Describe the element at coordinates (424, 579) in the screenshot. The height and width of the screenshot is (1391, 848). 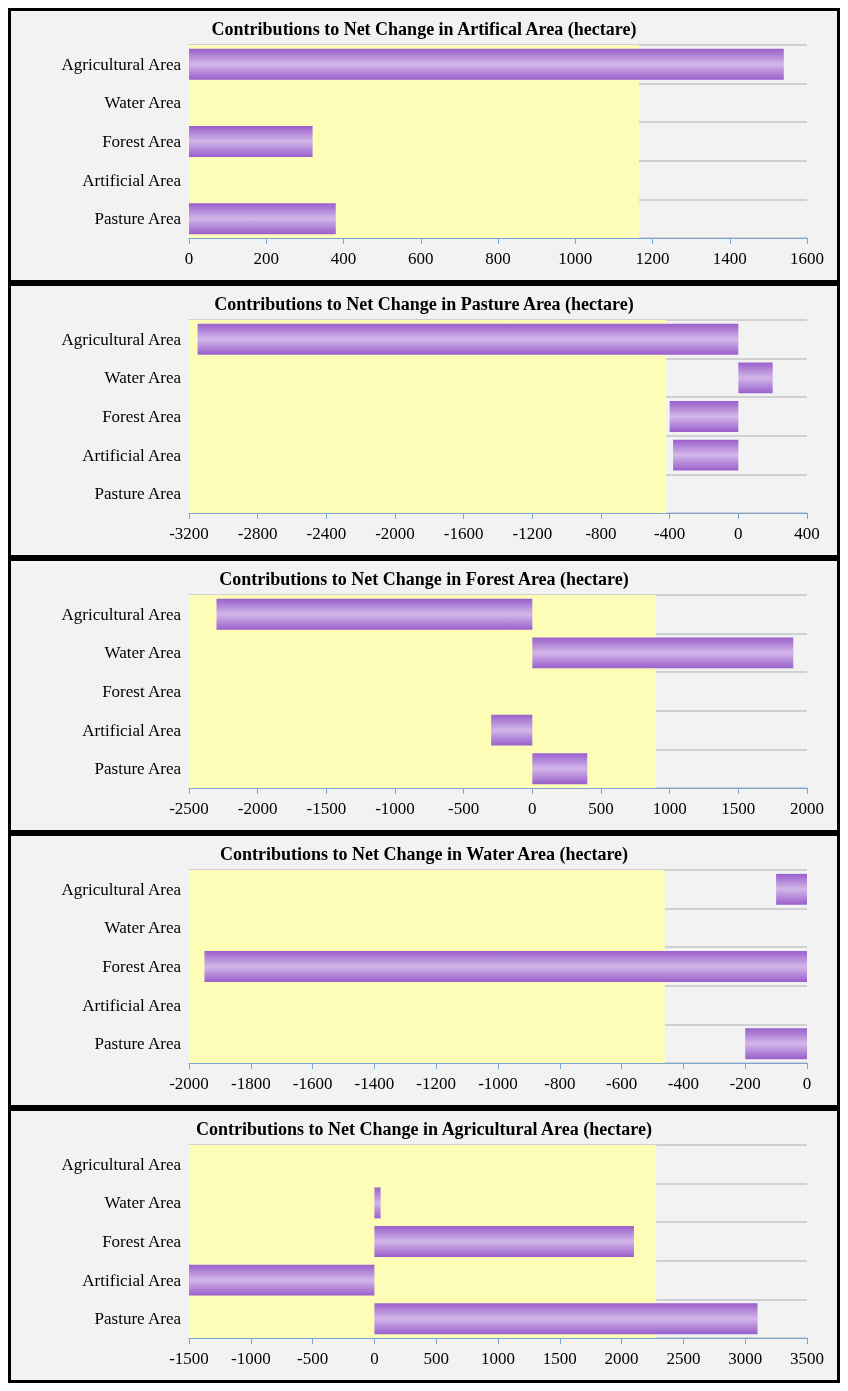
I see `chart-title: Contributions to Net Change in Forest Area (hectare)` at that location.